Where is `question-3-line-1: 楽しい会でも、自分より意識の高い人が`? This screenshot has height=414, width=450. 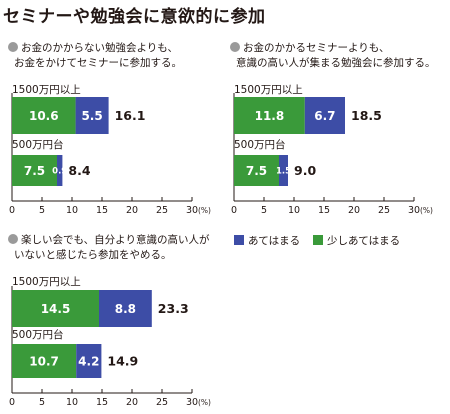 question-3-line-1: 楽しい会でも、自分より意識の高い人が is located at coordinates (108, 240).